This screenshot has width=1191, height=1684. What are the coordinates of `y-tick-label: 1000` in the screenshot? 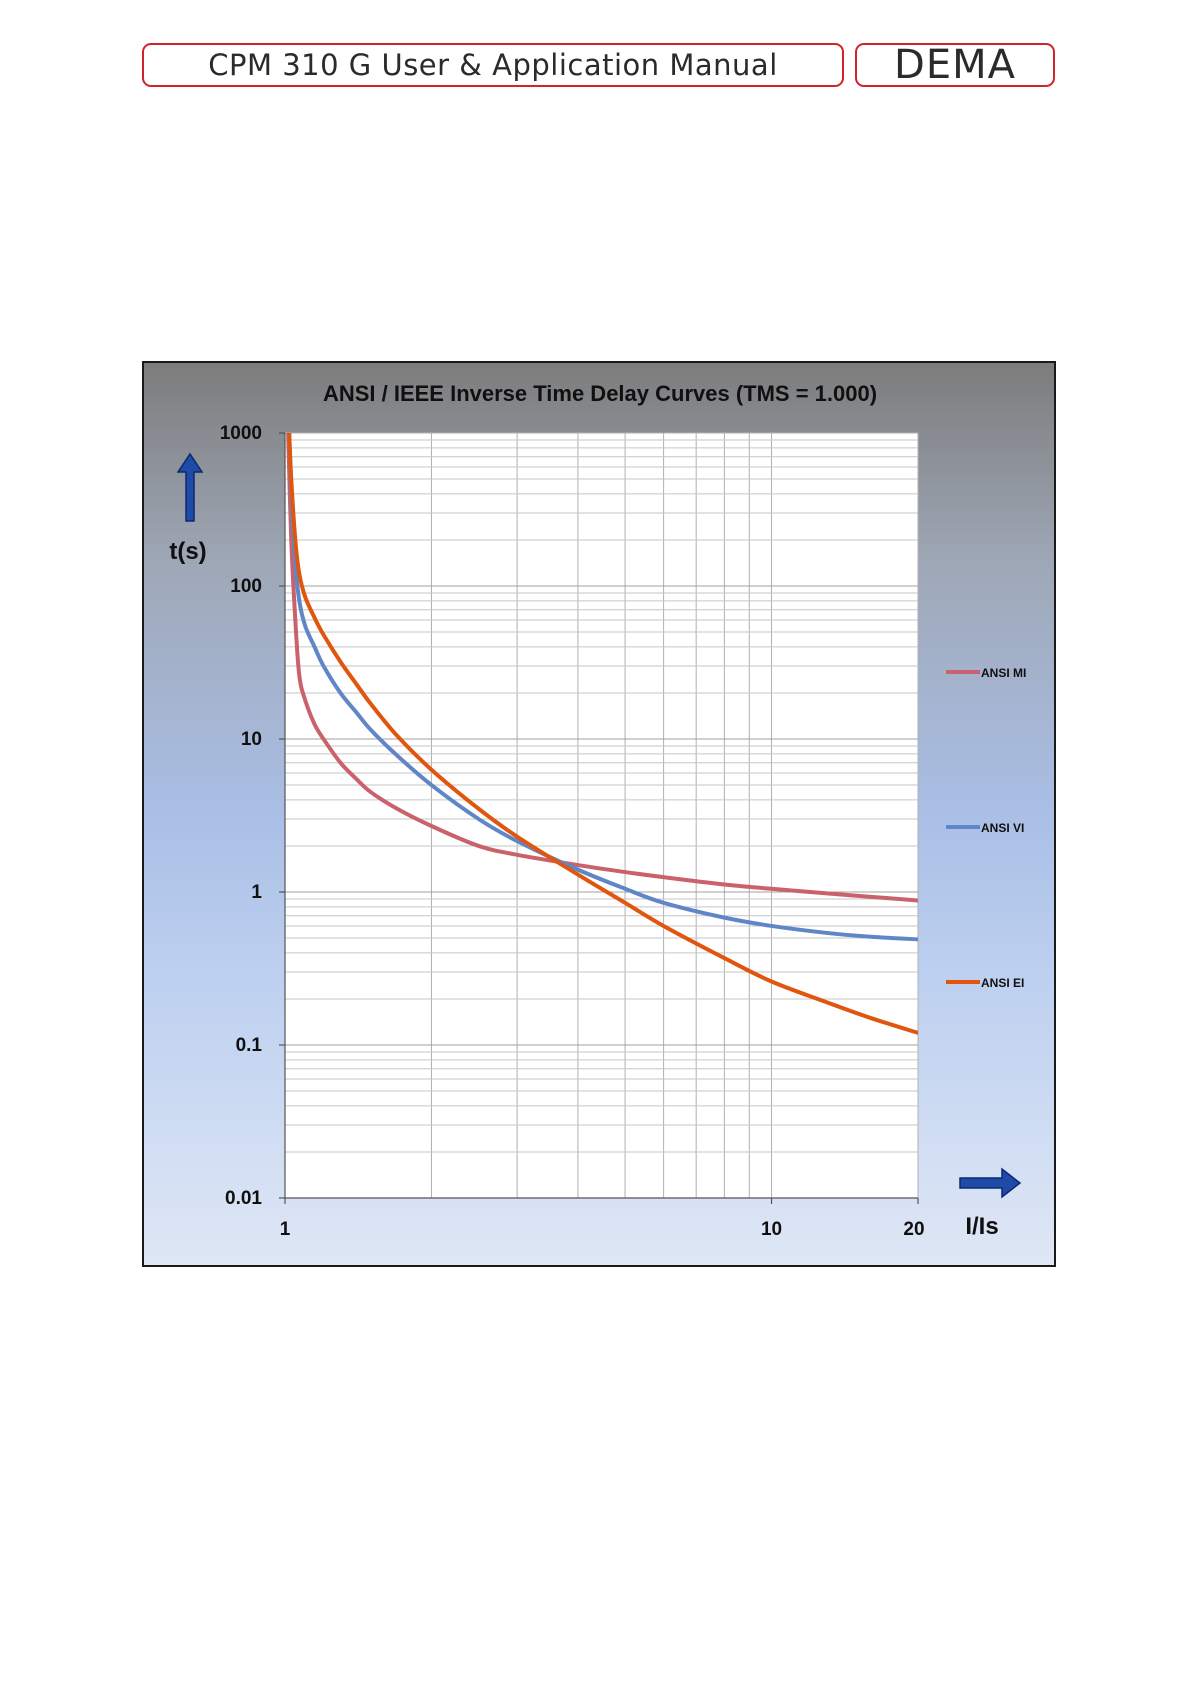 It's located at (241, 433).